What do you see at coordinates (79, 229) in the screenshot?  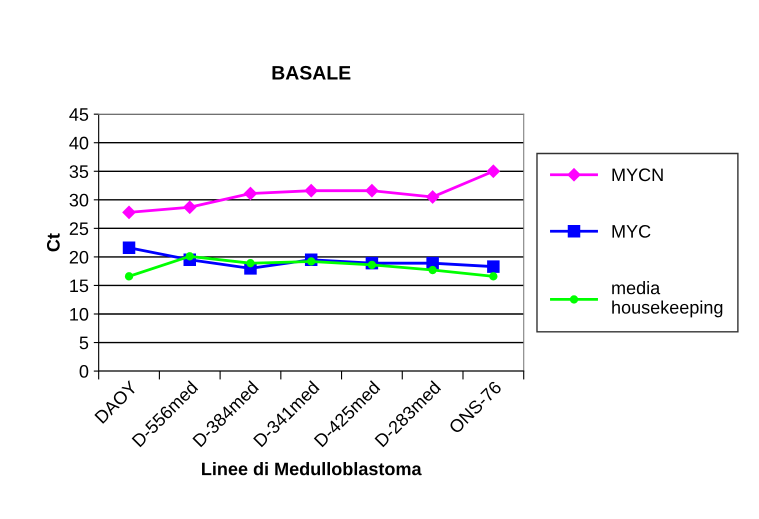 I see `y-tick-label: 25` at bounding box center [79, 229].